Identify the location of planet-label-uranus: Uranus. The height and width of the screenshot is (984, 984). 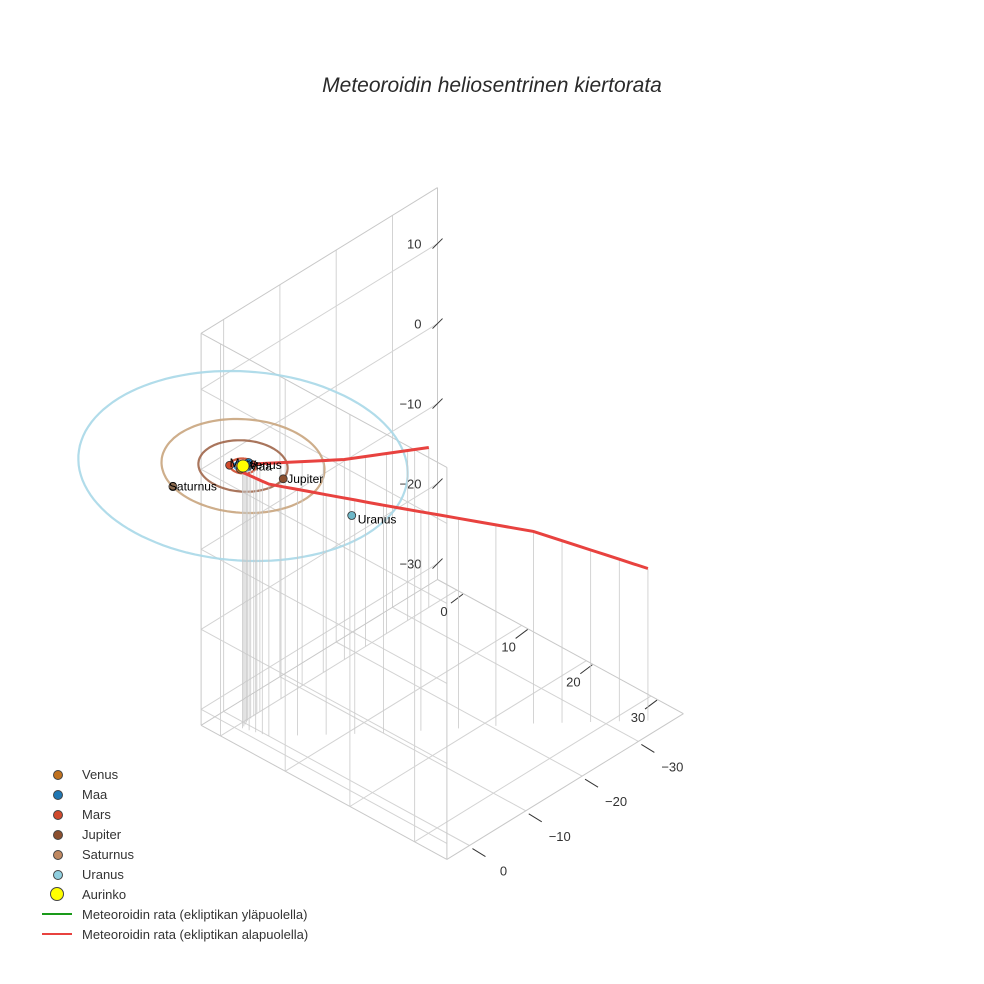
(377, 520).